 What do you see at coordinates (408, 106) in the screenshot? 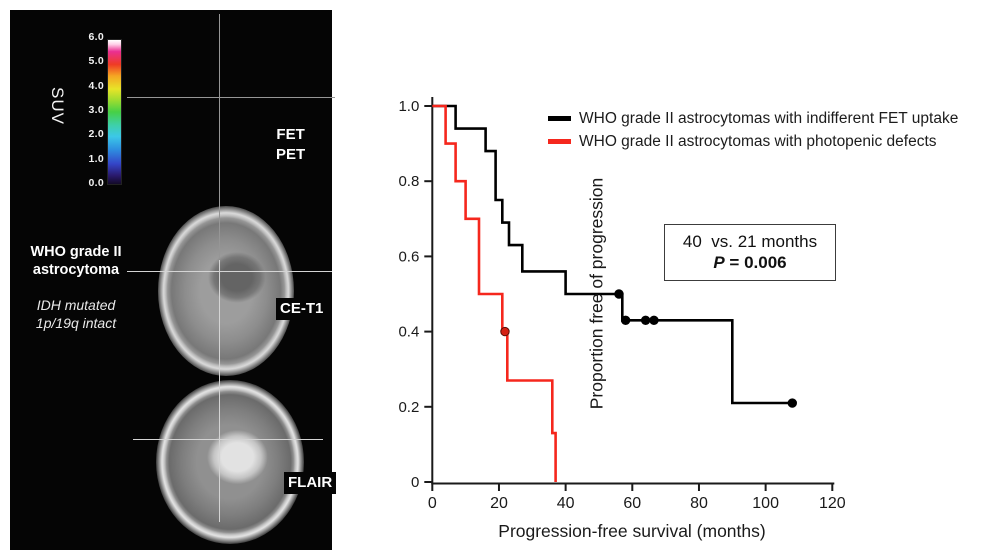
I see `y-tick-label: 1.0` at bounding box center [408, 106].